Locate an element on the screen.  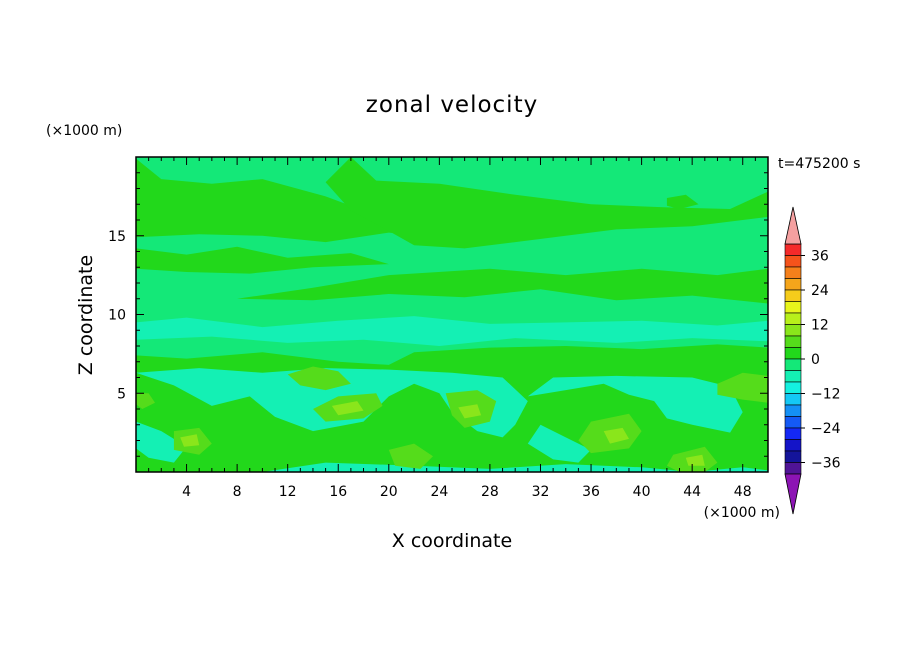
colorbar-tick-label: 12 is located at coordinates (820, 326).